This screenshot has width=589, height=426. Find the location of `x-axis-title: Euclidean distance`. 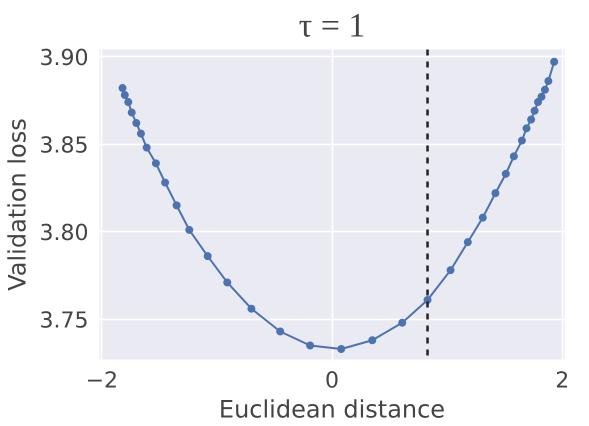

x-axis-title: Euclidean distance is located at coordinates (332, 410).